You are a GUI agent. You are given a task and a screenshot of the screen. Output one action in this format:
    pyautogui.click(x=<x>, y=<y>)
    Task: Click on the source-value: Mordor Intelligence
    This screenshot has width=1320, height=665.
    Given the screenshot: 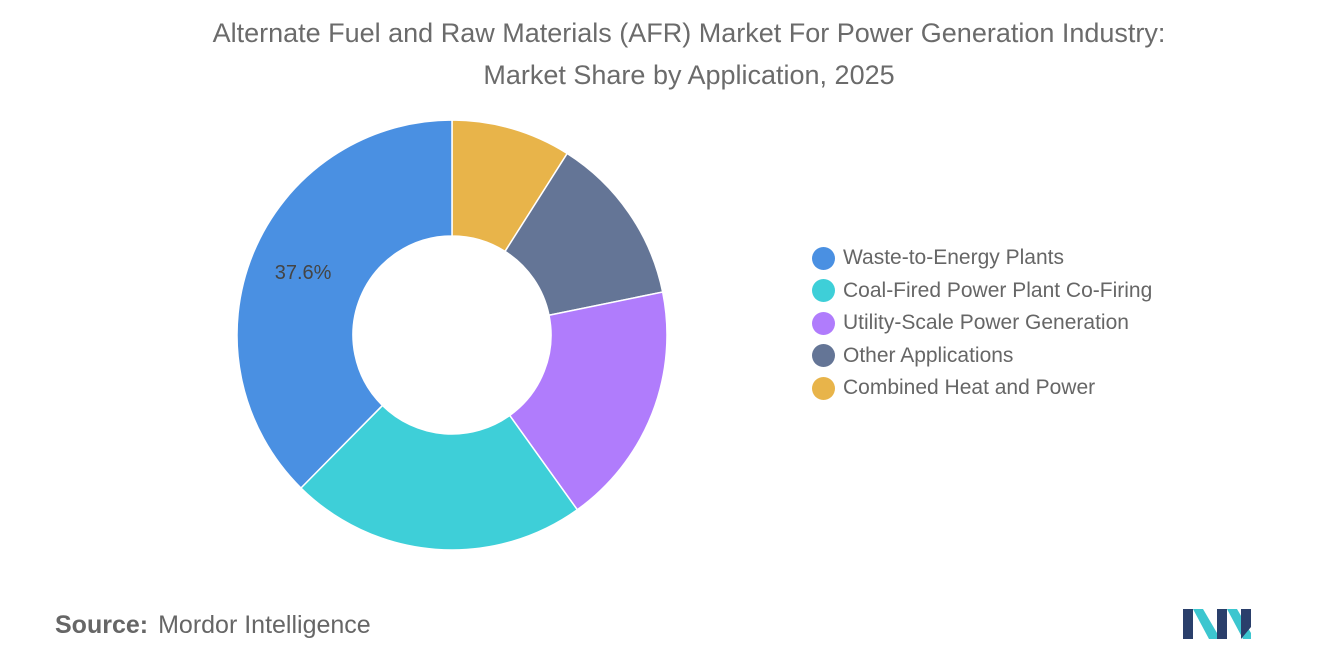 What is the action you would take?
    pyautogui.click(x=264, y=625)
    